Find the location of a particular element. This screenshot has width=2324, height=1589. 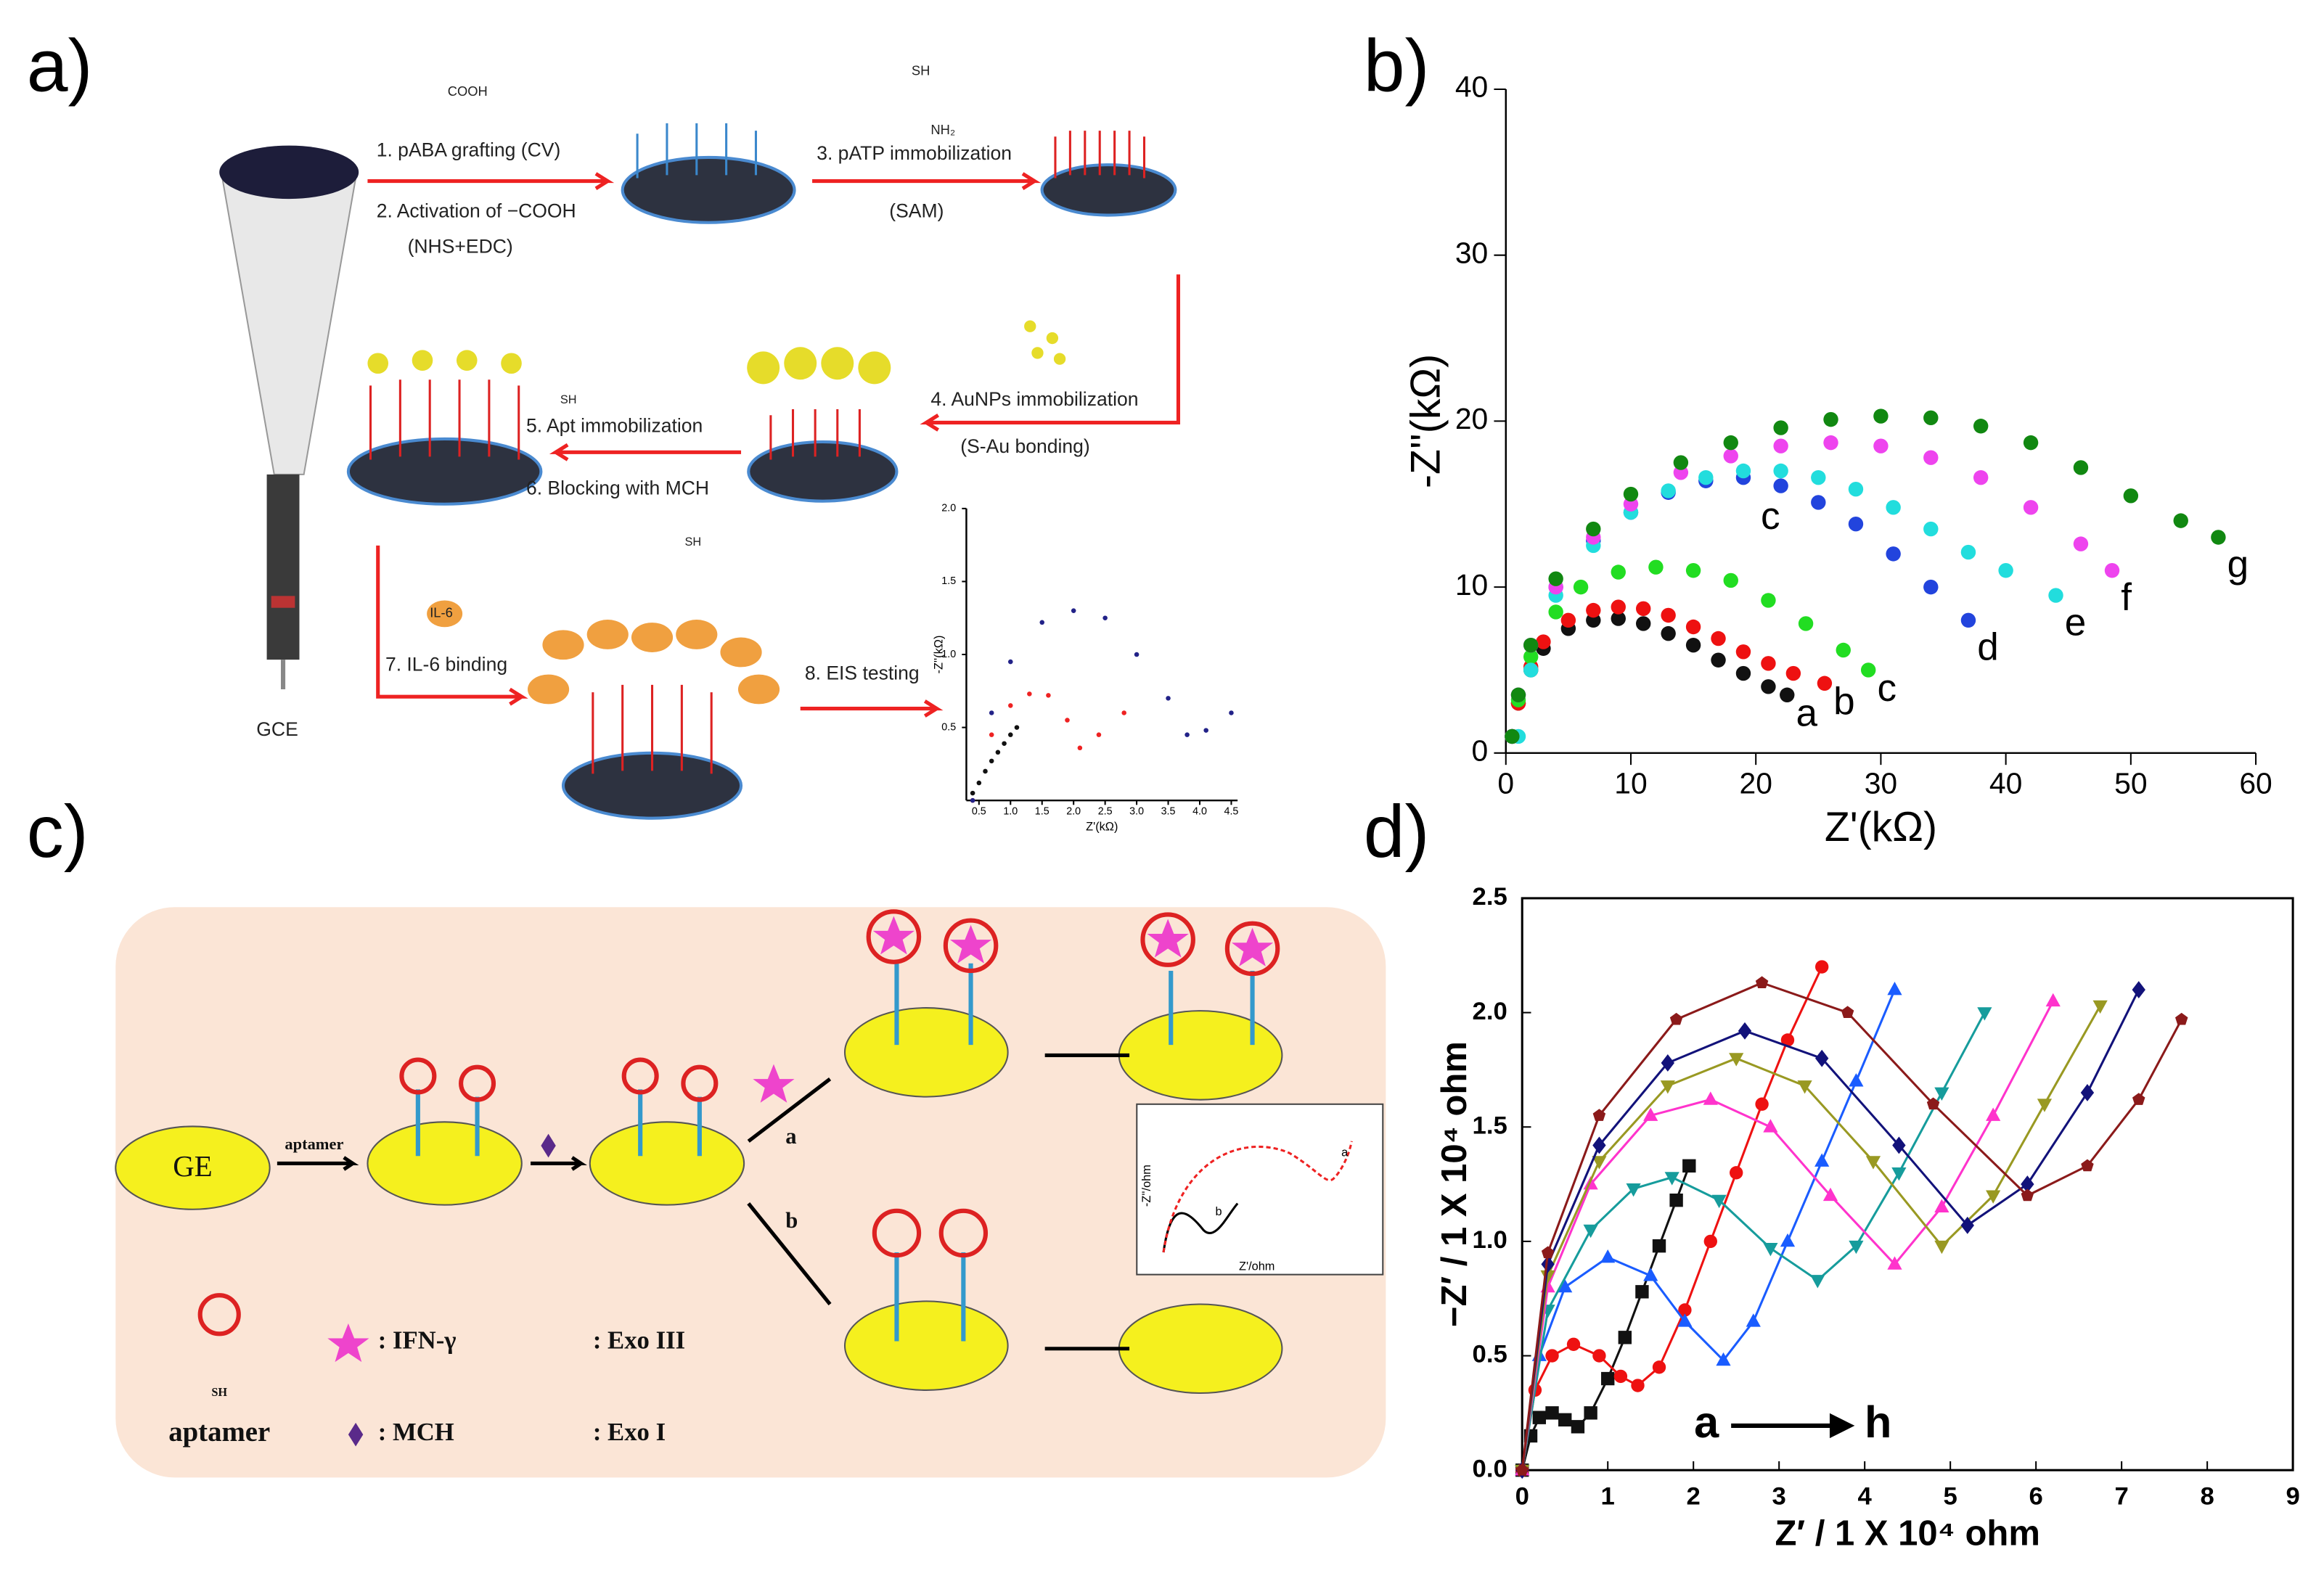

loops is located at coordinates (738, 1123).